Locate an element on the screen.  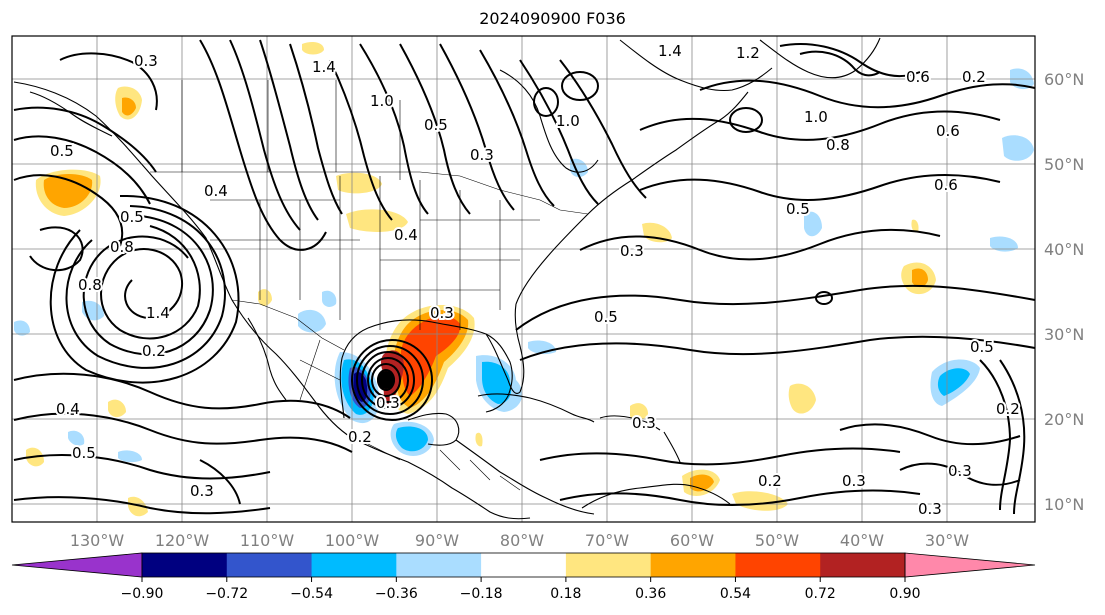
colorbar-outline is located at coordinates (523, 565).